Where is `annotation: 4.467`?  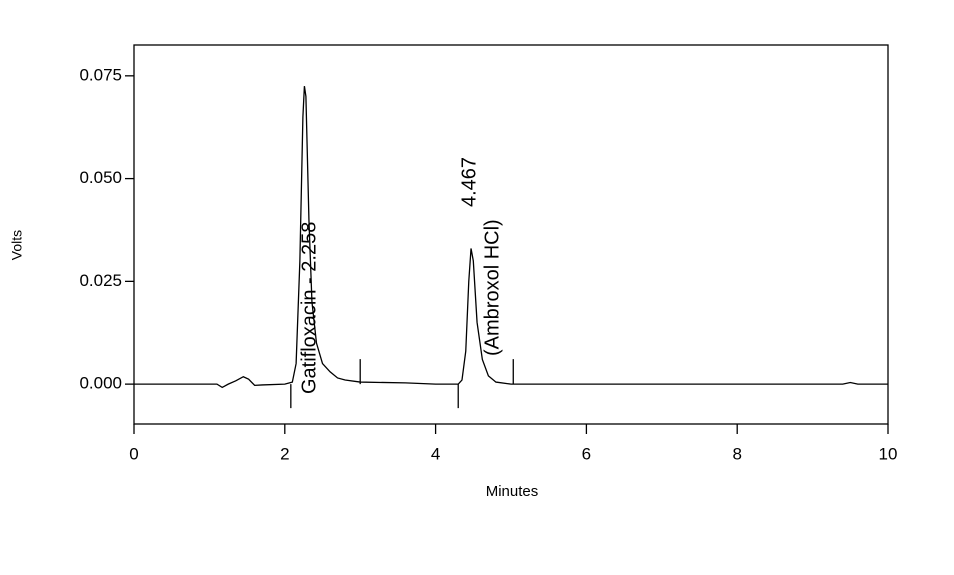
annotation: 4.467 is located at coordinates (469, 182).